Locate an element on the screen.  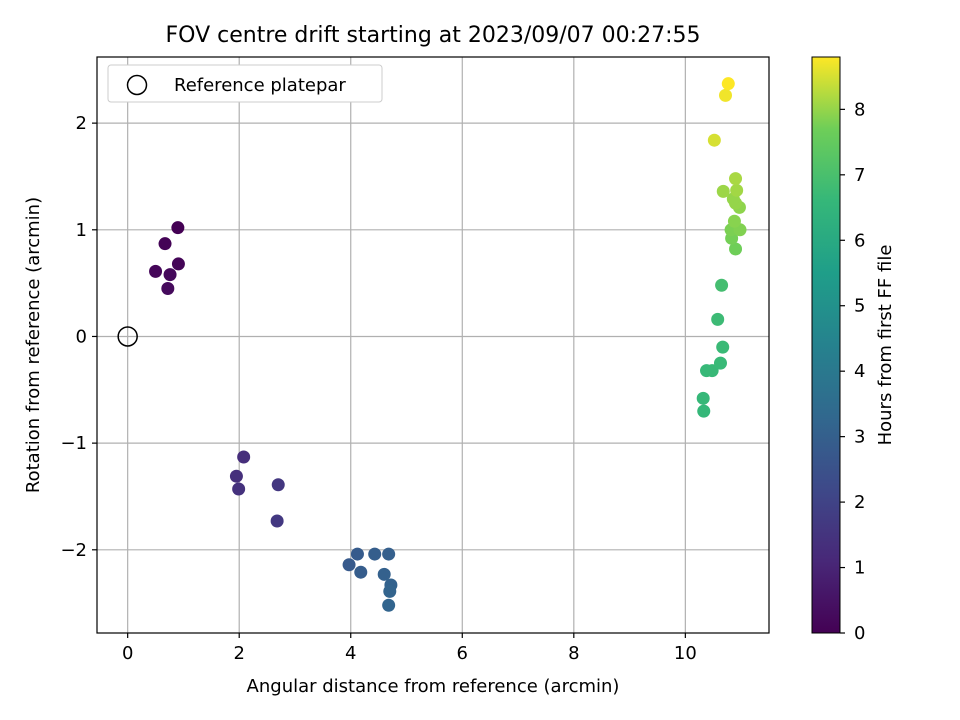
x-tick-label: 0 is located at coordinates (127, 653).